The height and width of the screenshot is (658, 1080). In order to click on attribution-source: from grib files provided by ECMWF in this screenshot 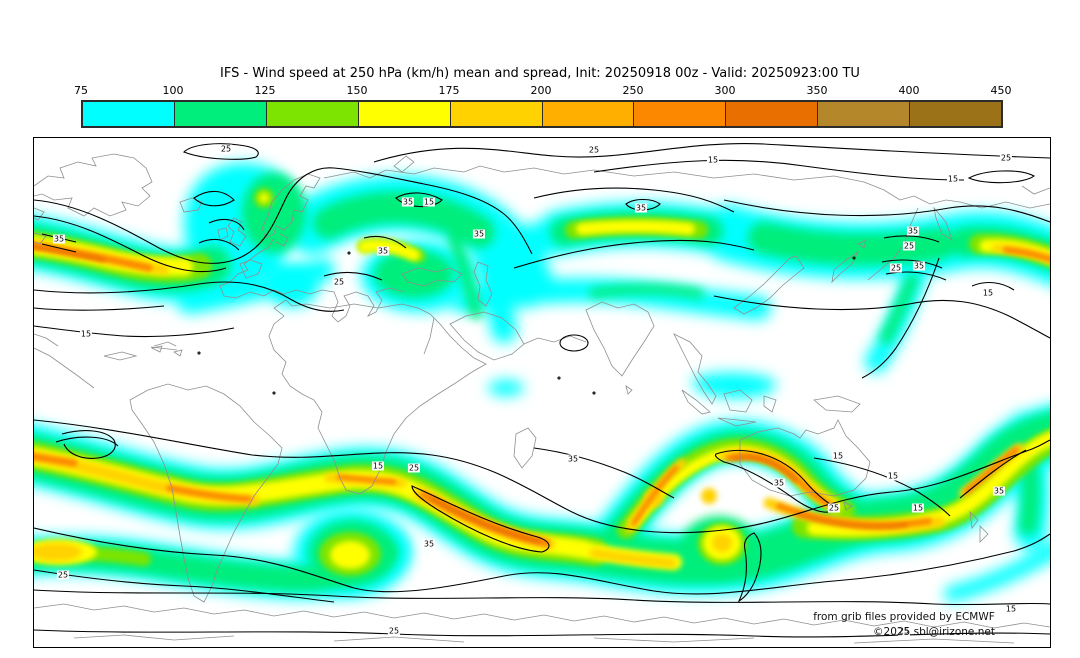, I will do `click(904, 617)`.